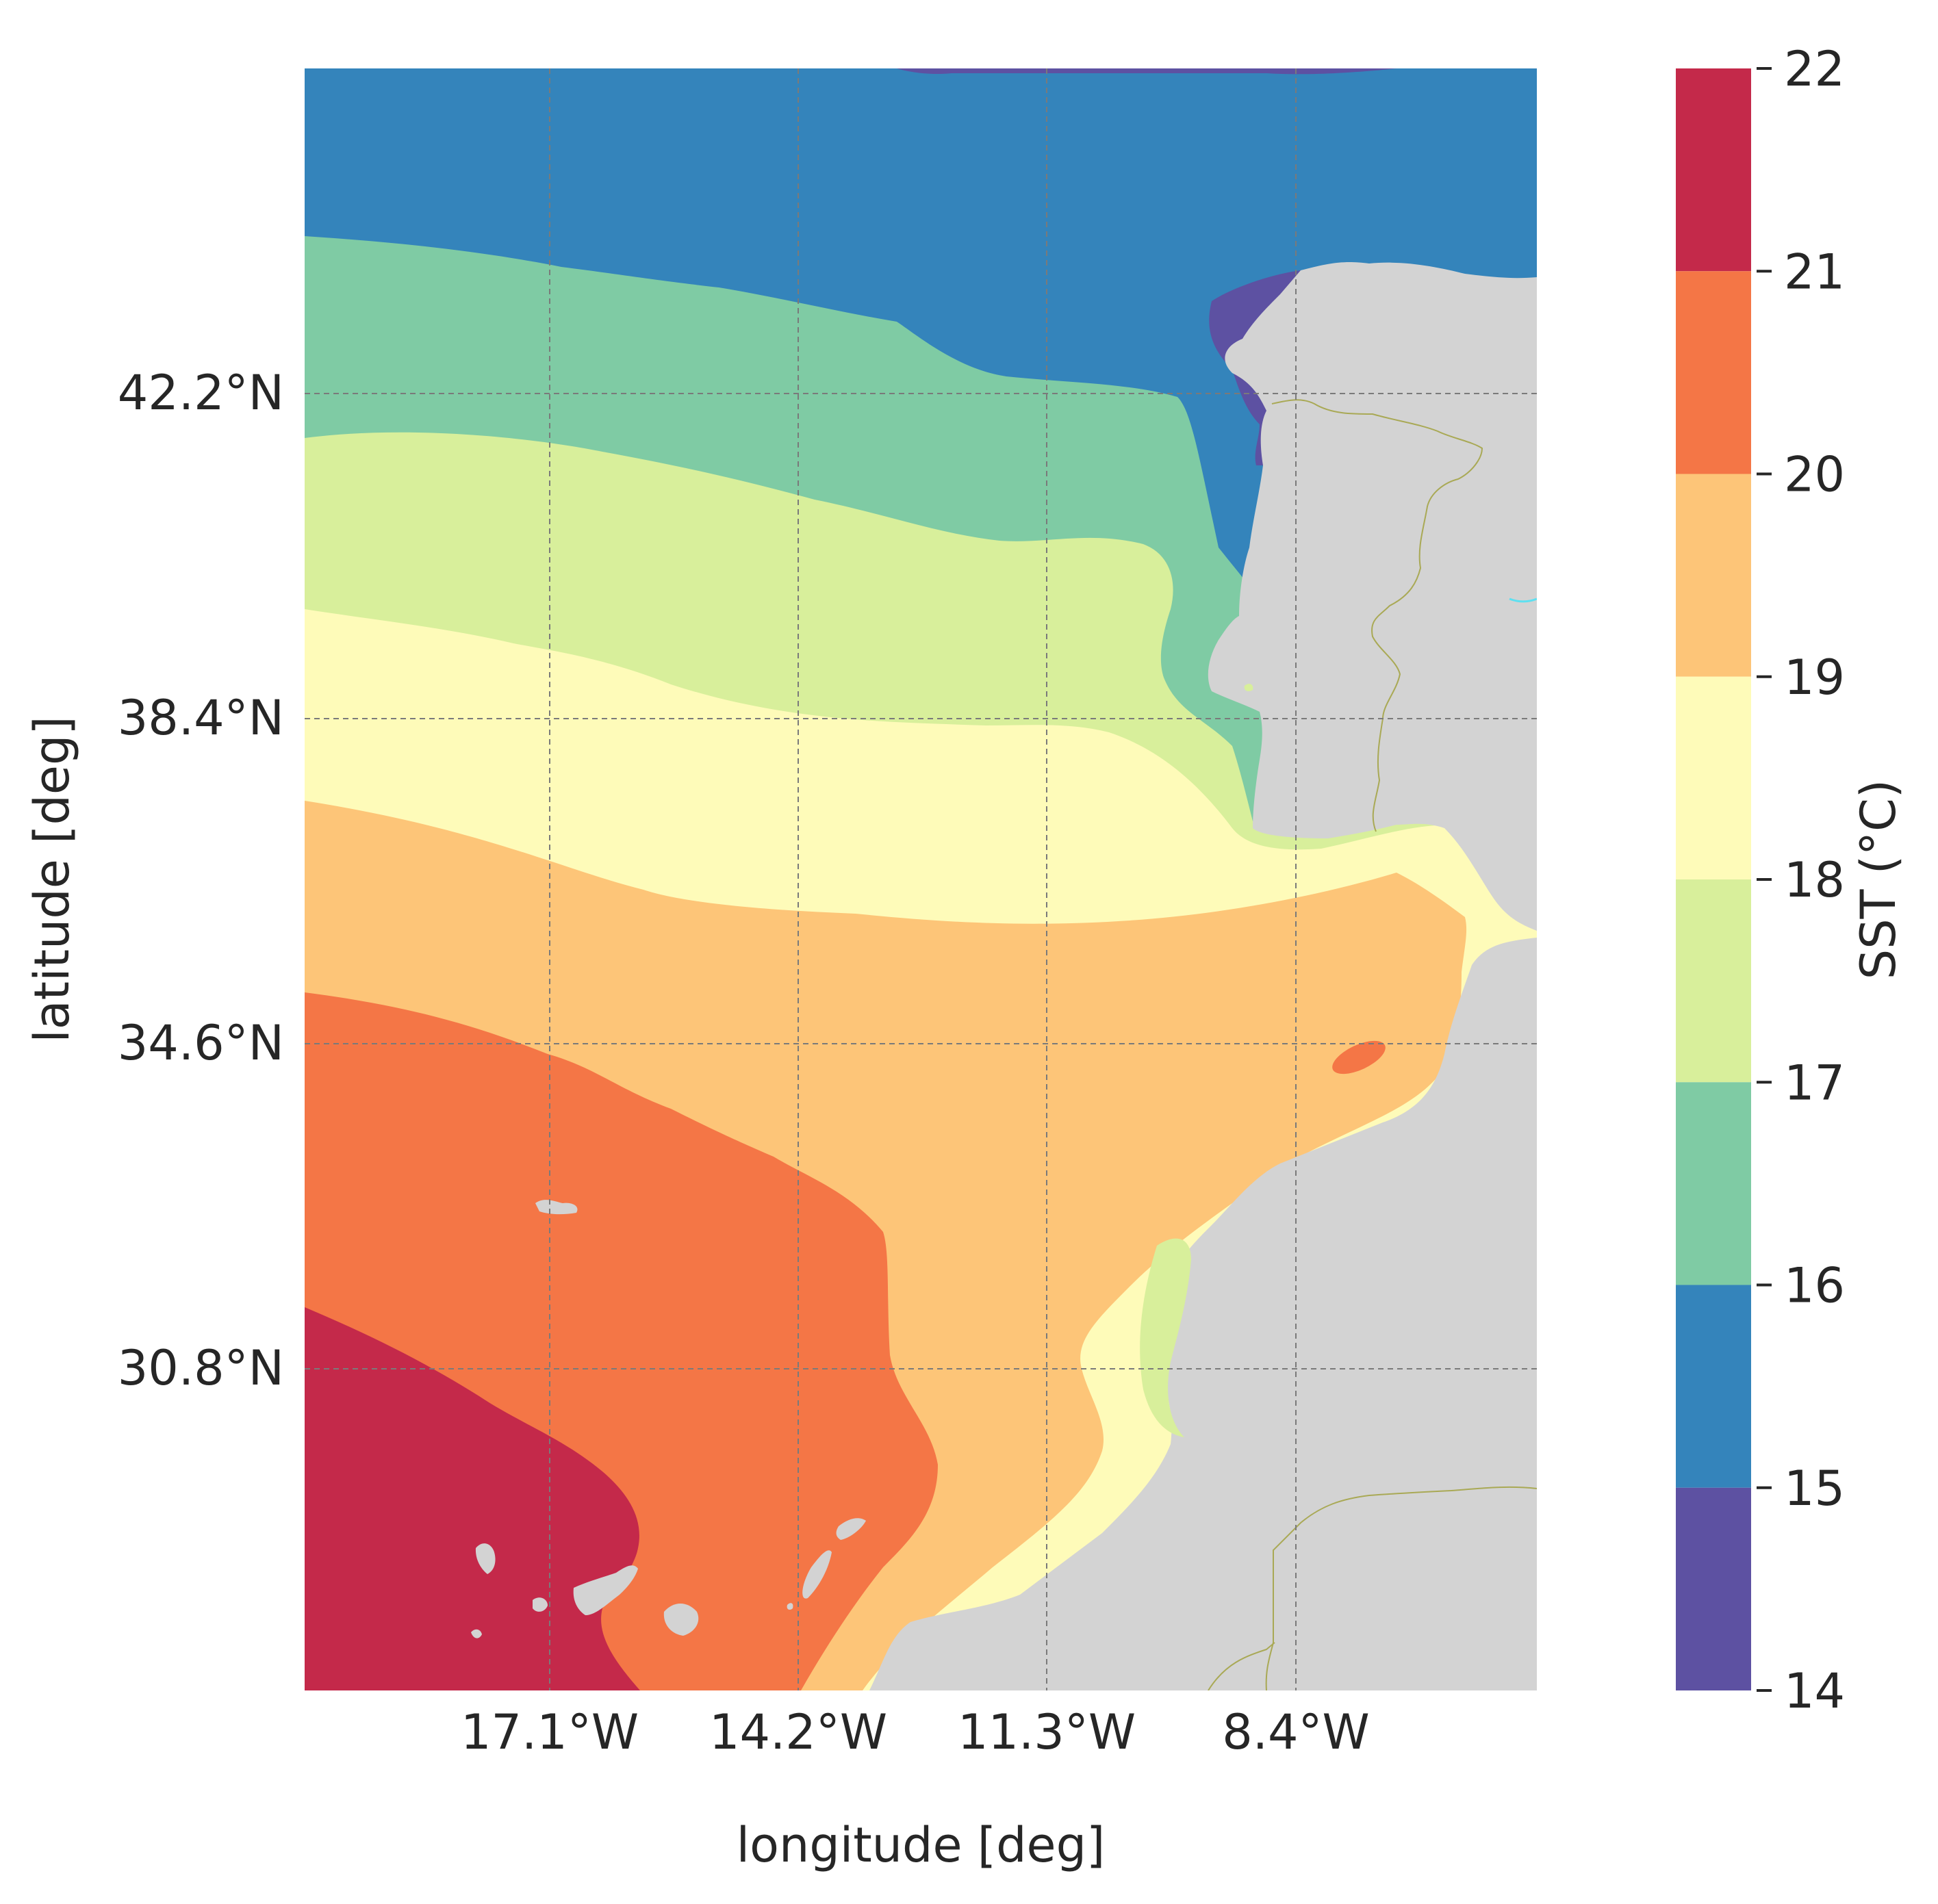  Describe the element at coordinates (817, 1574) in the screenshot. I see `island-fuerteventura` at that location.